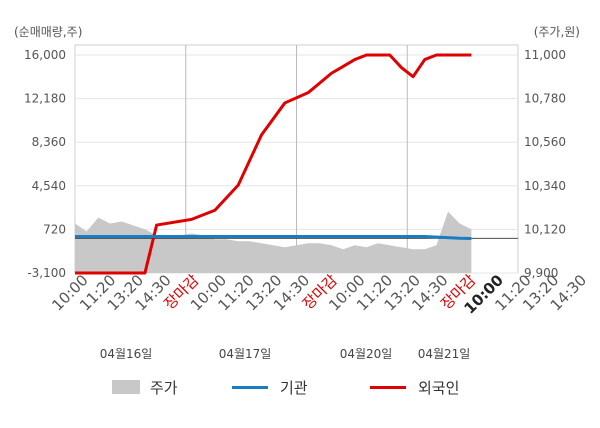 Image resolution: width=600 pixels, height=428 pixels. Describe the element at coordinates (49, 142) in the screenshot. I see `left-tick-label: 8,360` at that location.